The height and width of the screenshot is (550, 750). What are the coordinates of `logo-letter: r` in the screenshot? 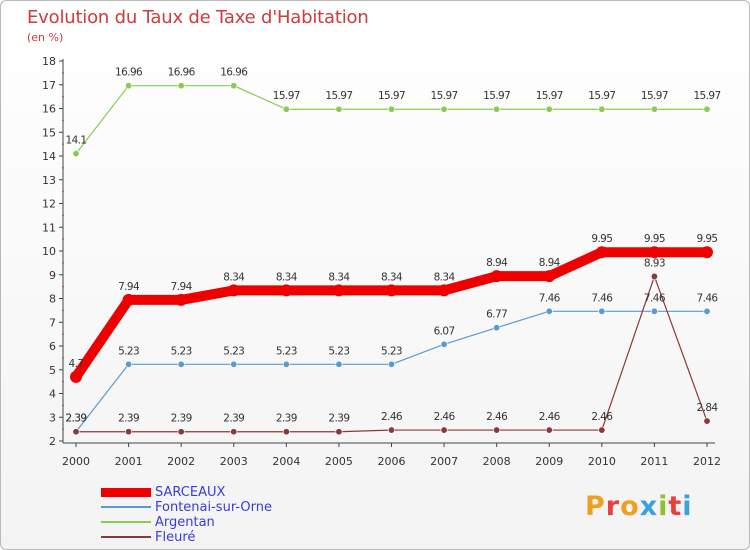 It's located at (613, 506).